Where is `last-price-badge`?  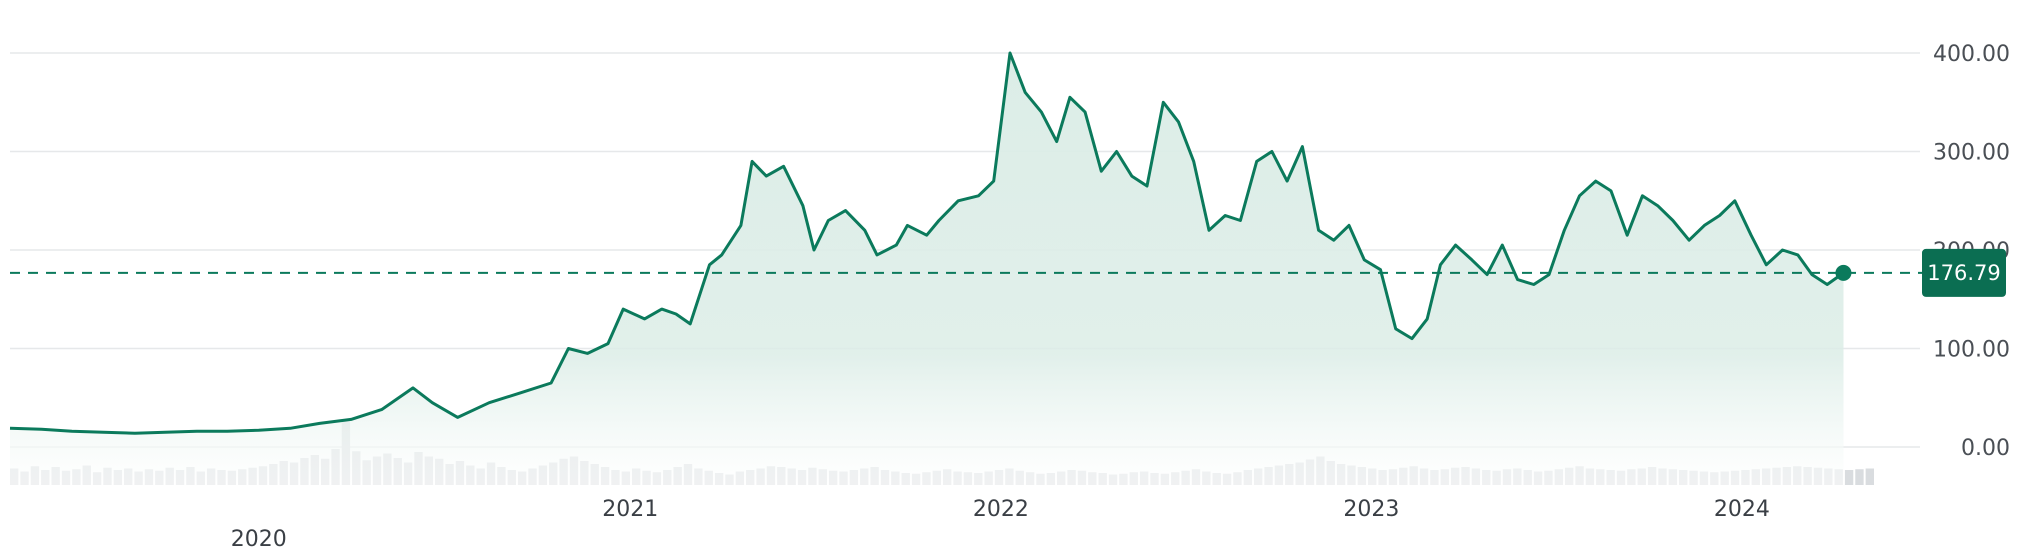 last-price-badge is located at coordinates (1964, 272).